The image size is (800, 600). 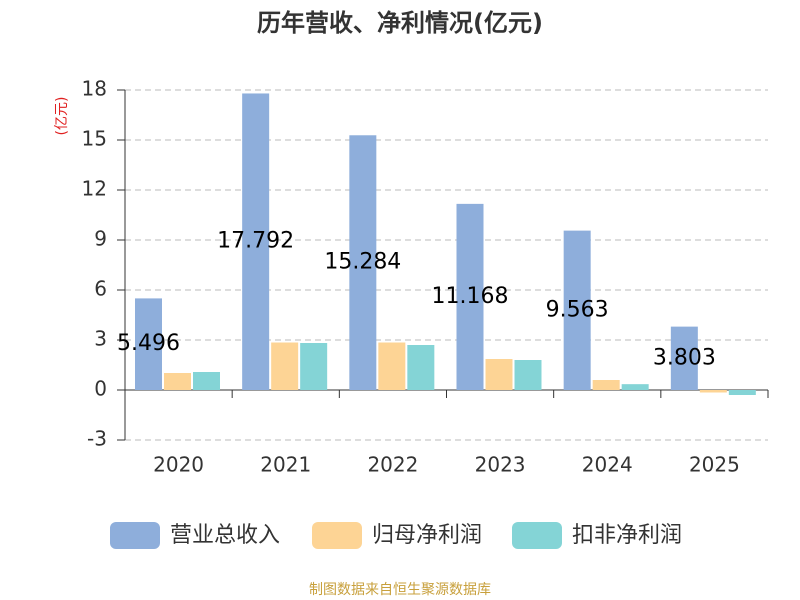 I want to click on x-tick-label: 2023, so click(x=500, y=465).